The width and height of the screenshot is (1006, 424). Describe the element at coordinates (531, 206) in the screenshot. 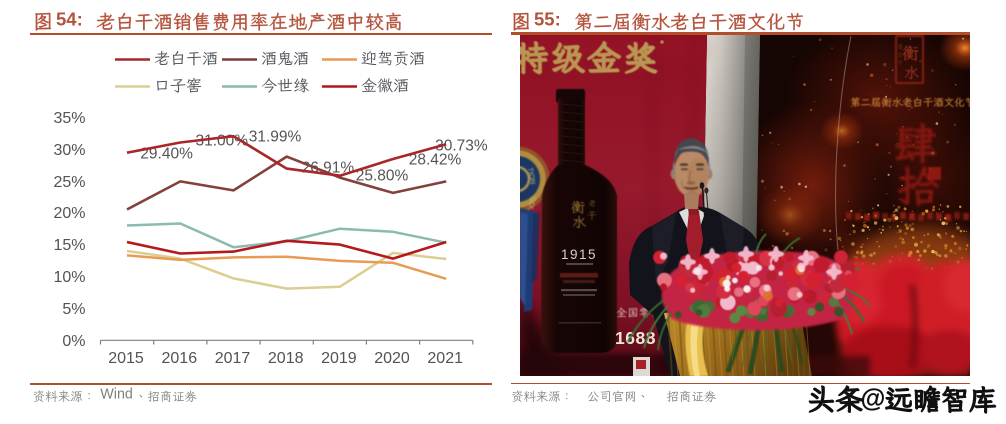

I see `svg-text: GOLD` at that location.